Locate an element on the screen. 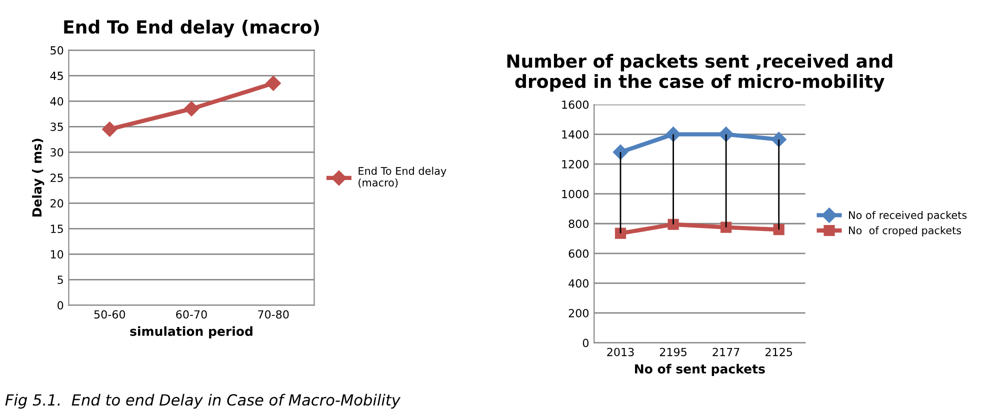 The image size is (982, 418). x-tick-label: 2177 is located at coordinates (726, 352).